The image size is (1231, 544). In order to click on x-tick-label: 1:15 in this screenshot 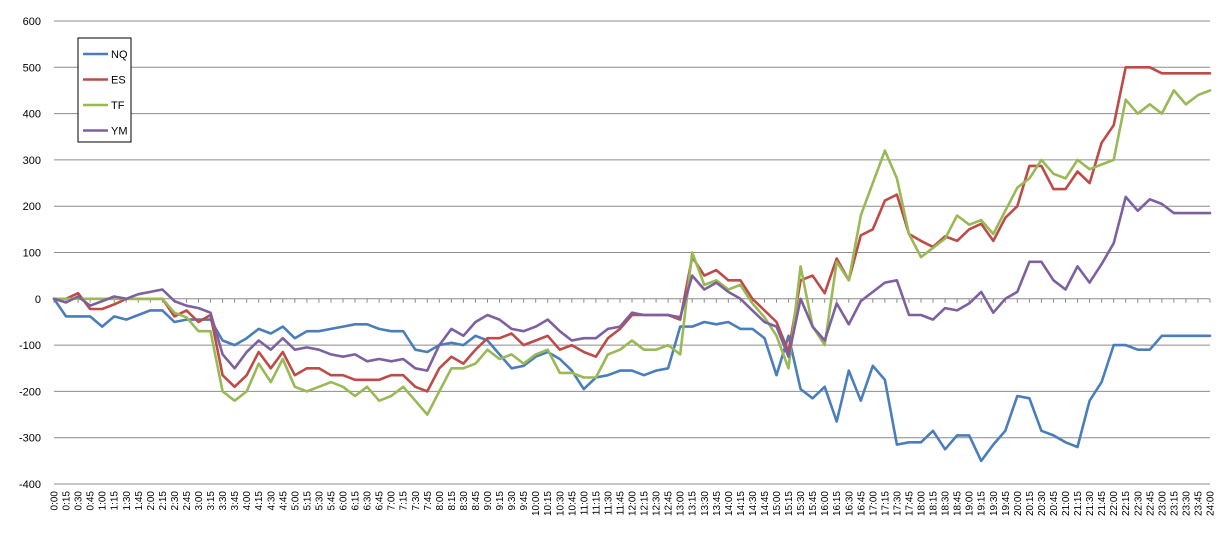, I will do `click(115, 501)`.